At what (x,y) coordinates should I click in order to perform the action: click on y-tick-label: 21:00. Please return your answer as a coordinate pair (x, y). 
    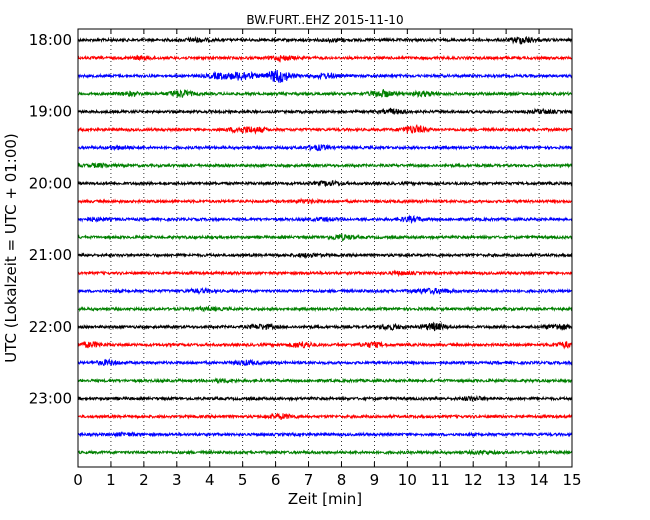
    Looking at the image, I should click on (50, 255).